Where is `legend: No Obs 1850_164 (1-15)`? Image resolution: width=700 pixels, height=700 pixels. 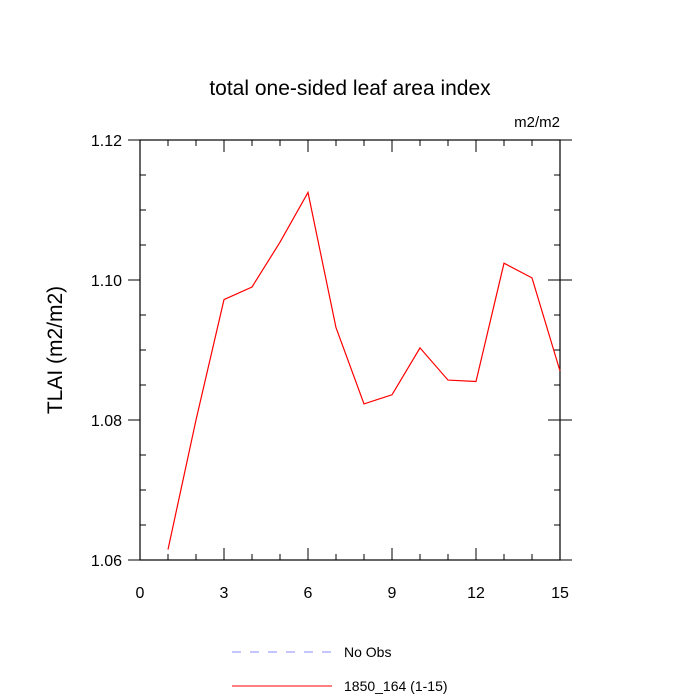
legend: No Obs 1850_164 (1-15) is located at coordinates (340, 669).